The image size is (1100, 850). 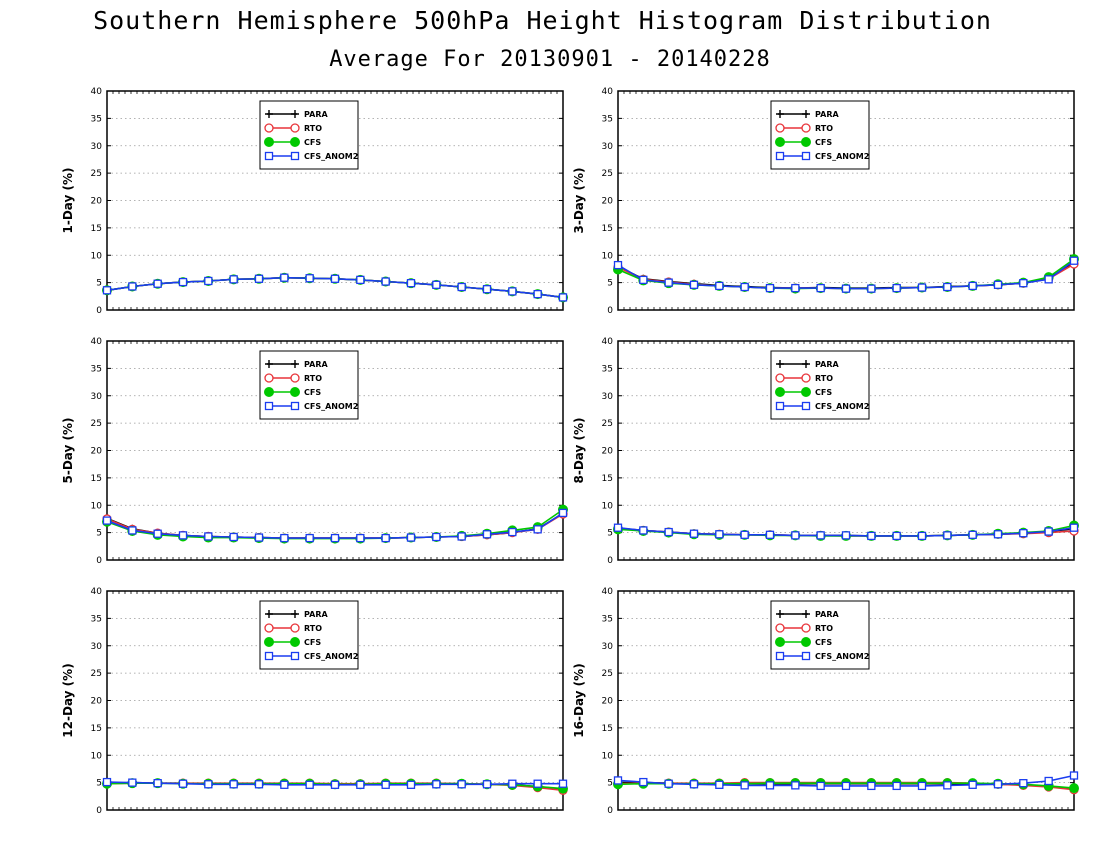 I want to click on panel-day1-legend: PARA RTO CFS CFS_ANOM2, so click(x=309, y=135).